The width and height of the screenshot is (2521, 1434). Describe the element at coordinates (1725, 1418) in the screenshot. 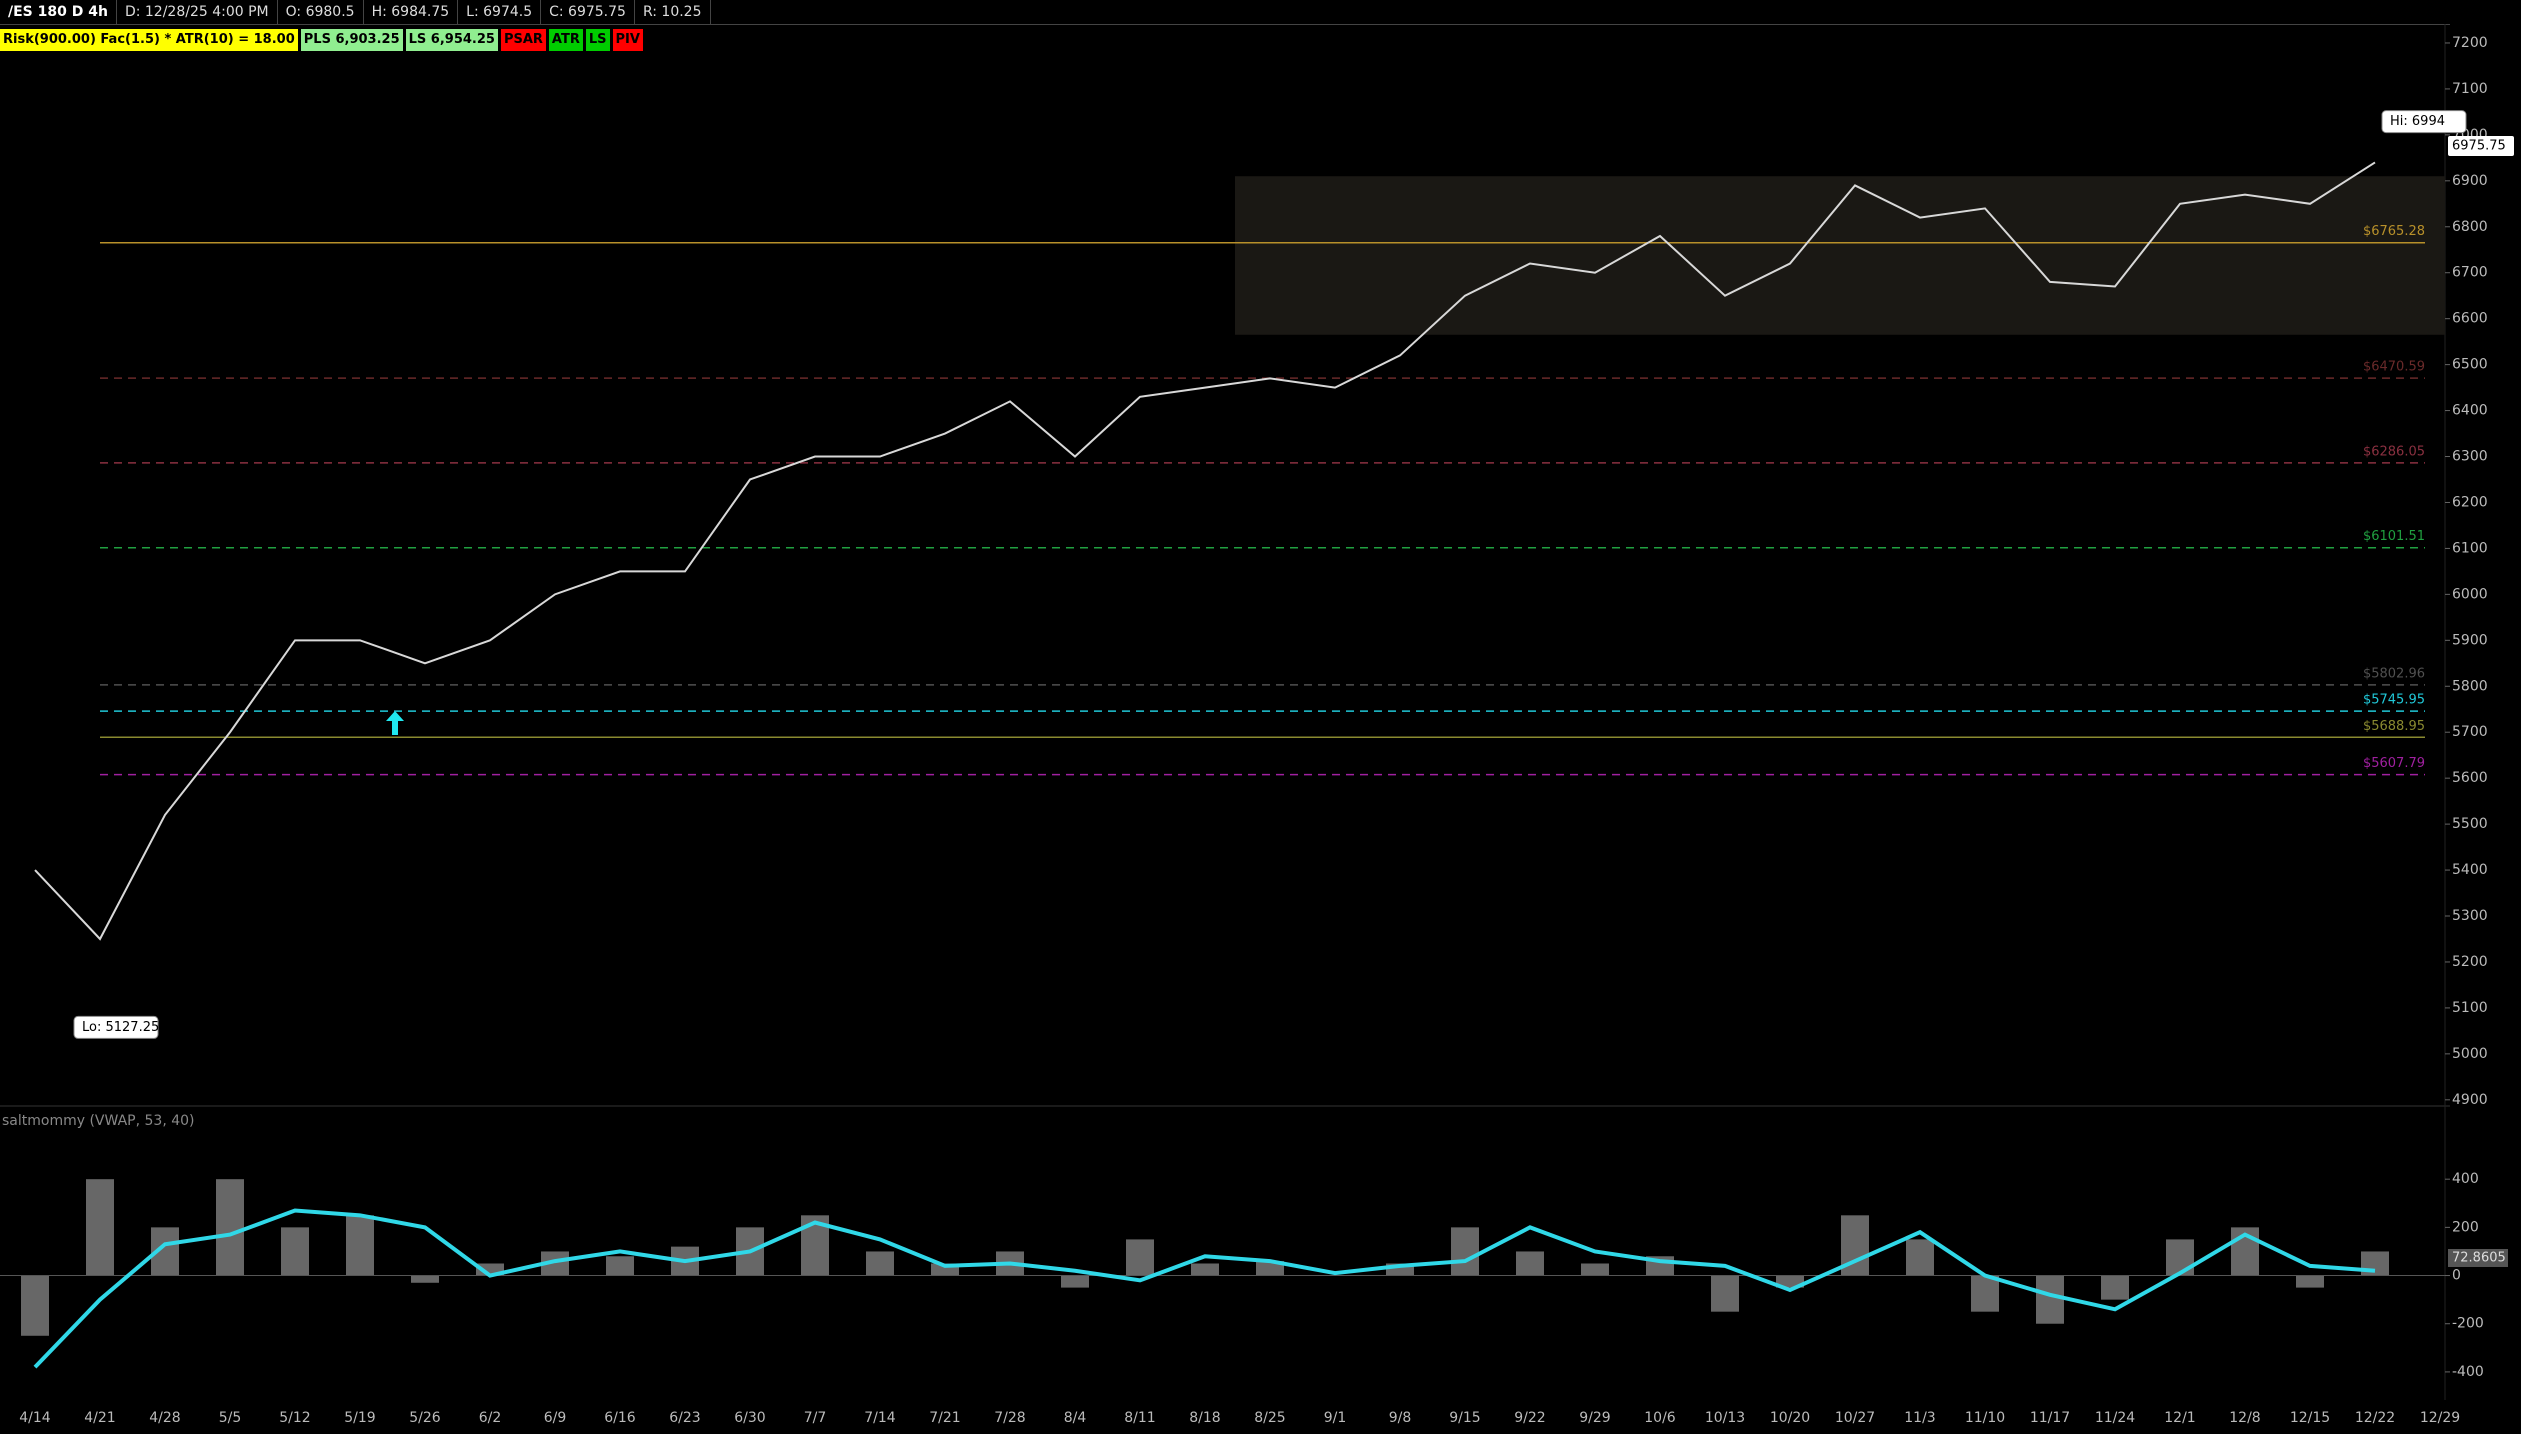

I see `x-tick-label: 10/13` at that location.